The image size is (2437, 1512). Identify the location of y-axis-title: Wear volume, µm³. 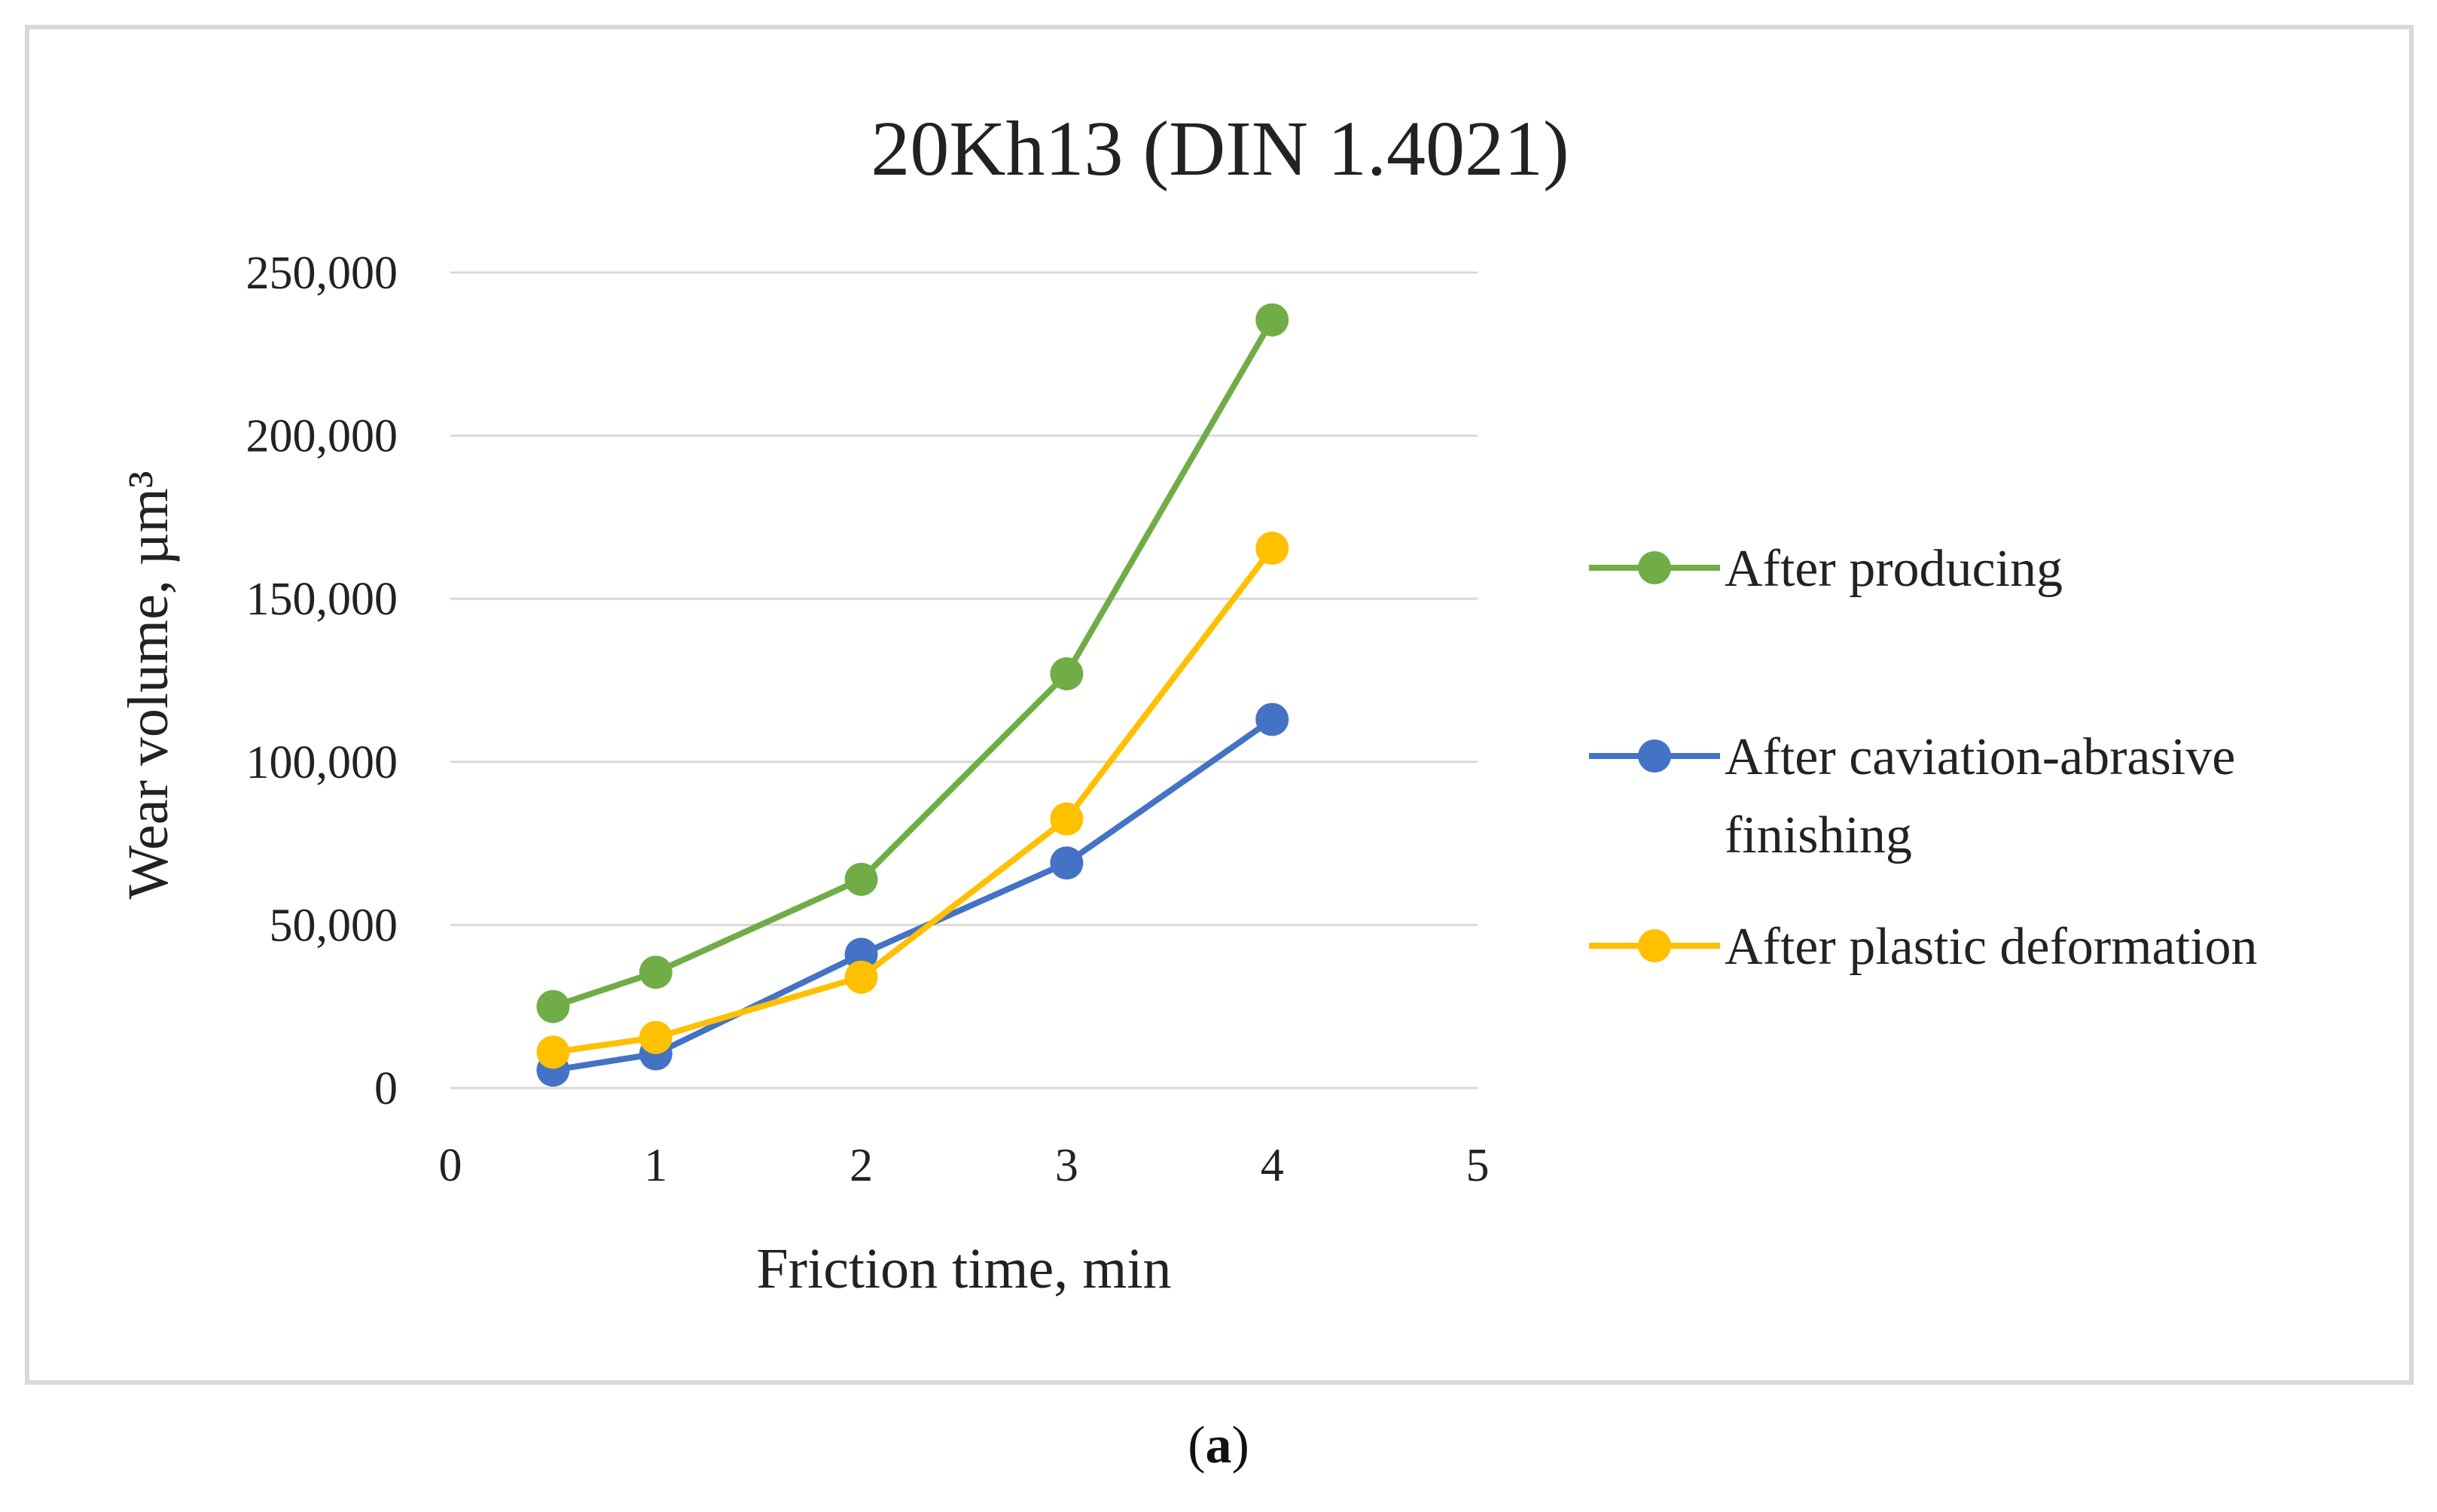
(148, 685).